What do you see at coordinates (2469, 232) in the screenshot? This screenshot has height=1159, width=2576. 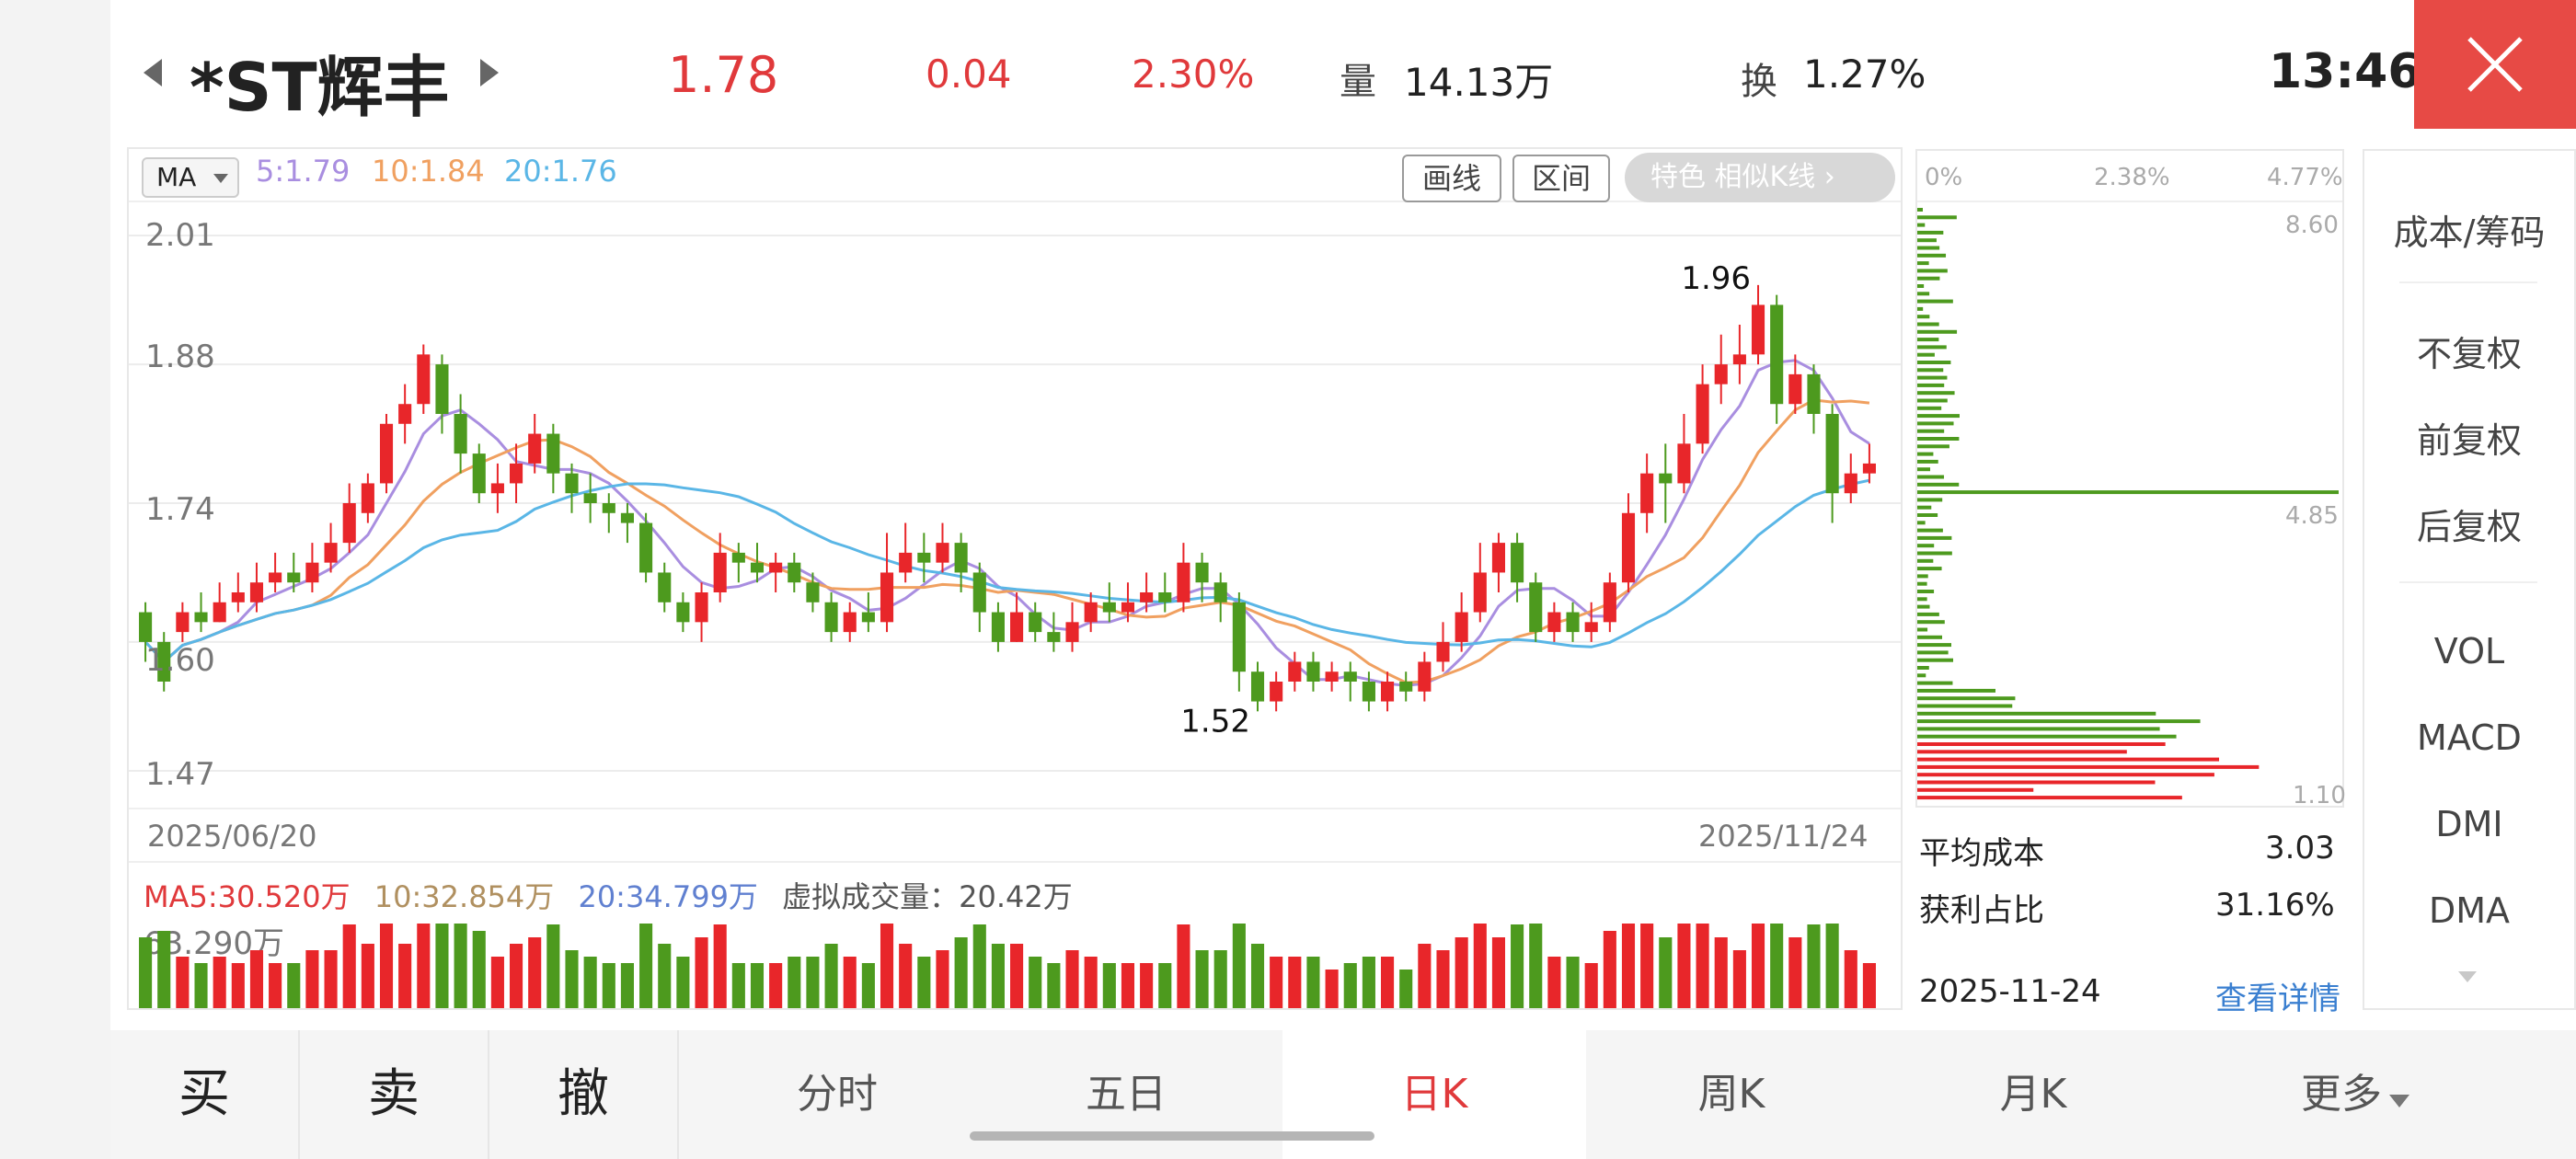 I see `chip-cost-menu-item: 成本/筹码` at bounding box center [2469, 232].